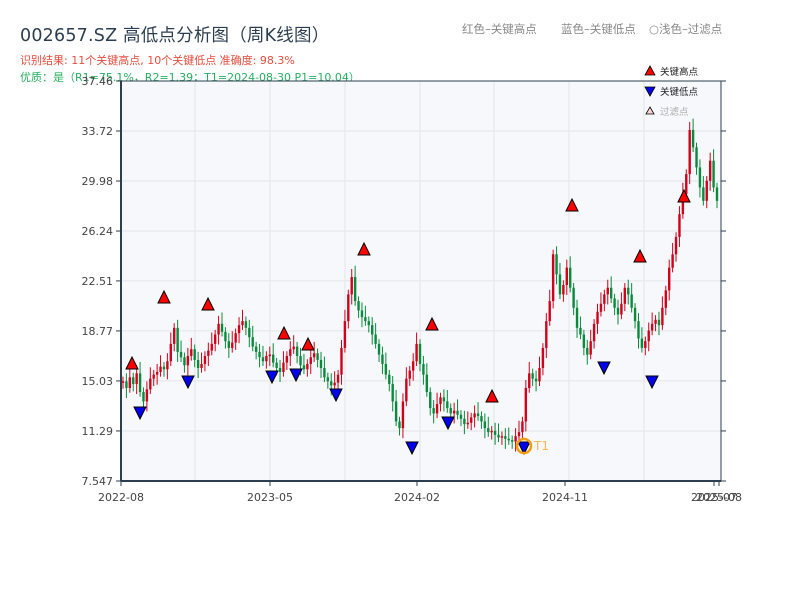 The height and width of the screenshot is (600, 800). What do you see at coordinates (598, 29) in the screenshot?
I see `top-legend-blue-label: 蓝色–关键低点` at bounding box center [598, 29].